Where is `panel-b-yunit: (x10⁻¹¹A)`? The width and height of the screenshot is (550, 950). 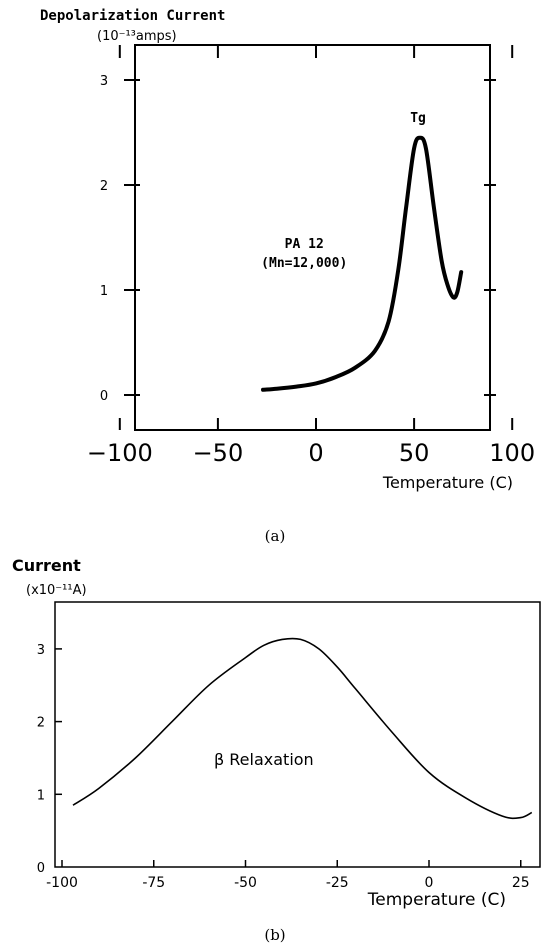
panel-b-yunit: (x10⁻¹¹A) is located at coordinates (56, 590).